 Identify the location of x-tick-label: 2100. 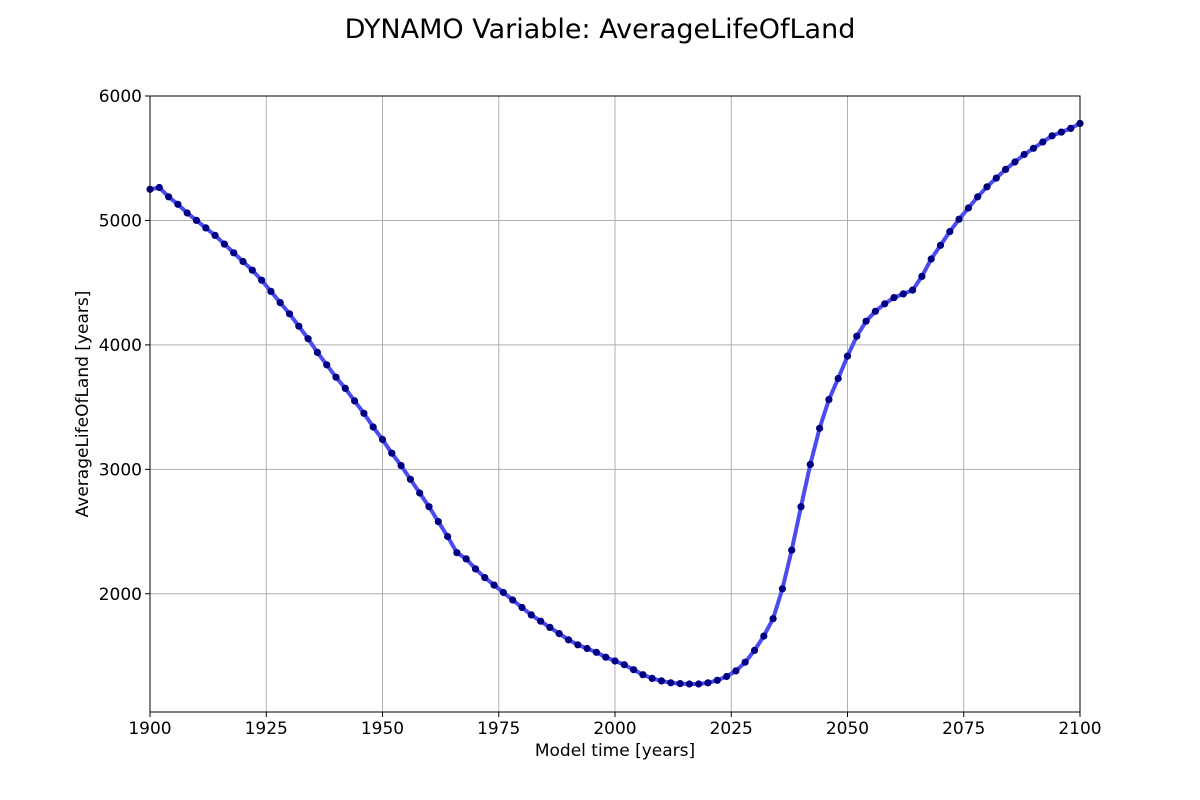
(1079, 729).